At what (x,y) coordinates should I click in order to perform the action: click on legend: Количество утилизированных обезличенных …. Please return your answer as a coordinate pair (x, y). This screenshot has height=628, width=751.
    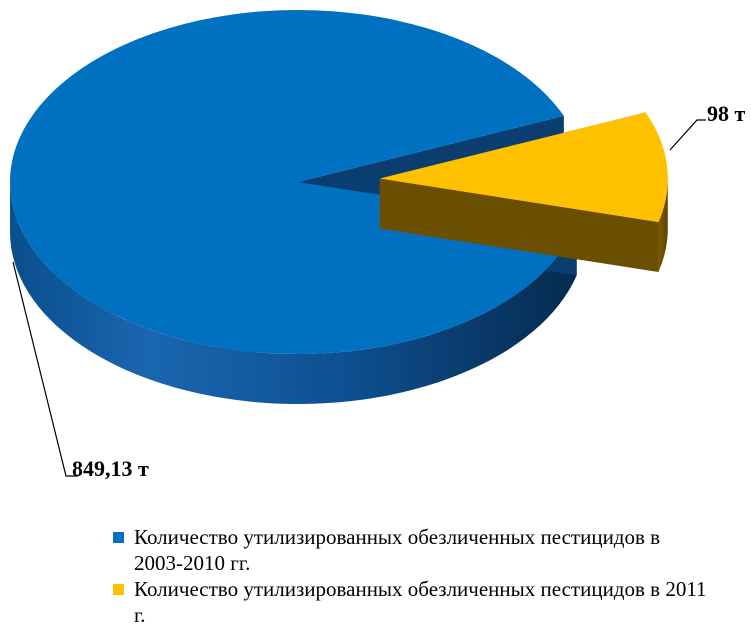
    Looking at the image, I should click on (412, 576).